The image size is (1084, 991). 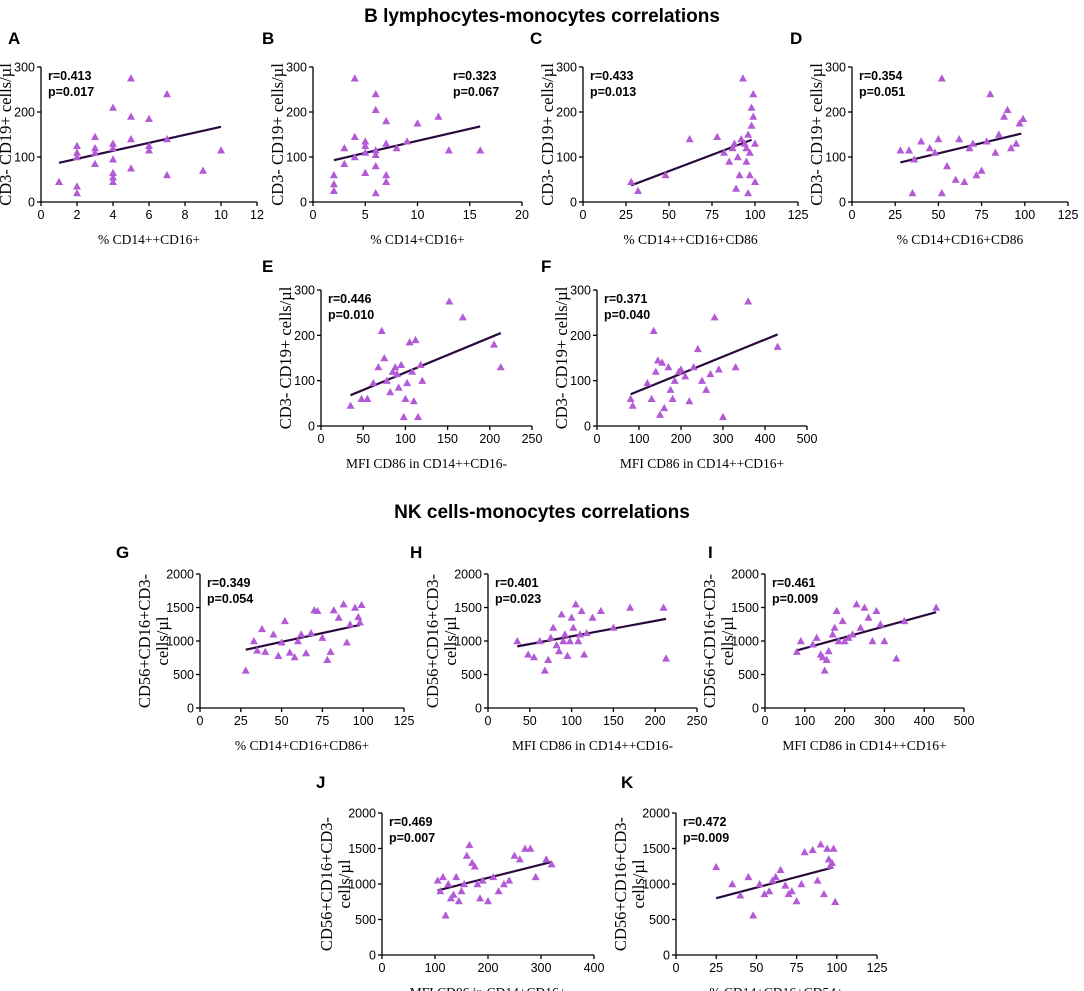 What do you see at coordinates (447, 439) in the screenshot?
I see `x-tick-label: 150` at bounding box center [447, 439].